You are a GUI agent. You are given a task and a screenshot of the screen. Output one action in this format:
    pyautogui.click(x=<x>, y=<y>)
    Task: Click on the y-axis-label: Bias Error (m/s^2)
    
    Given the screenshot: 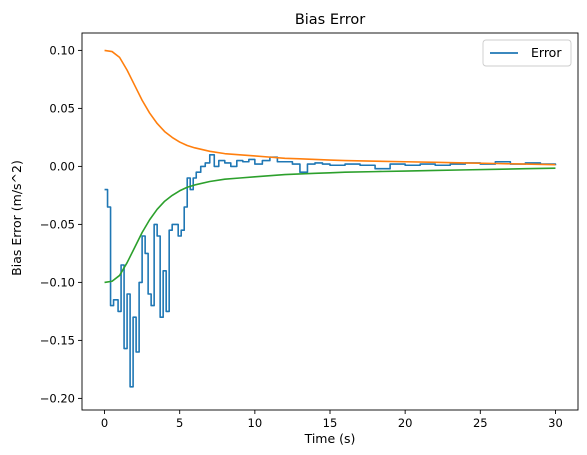 What is the action you would take?
    pyautogui.click(x=16, y=218)
    